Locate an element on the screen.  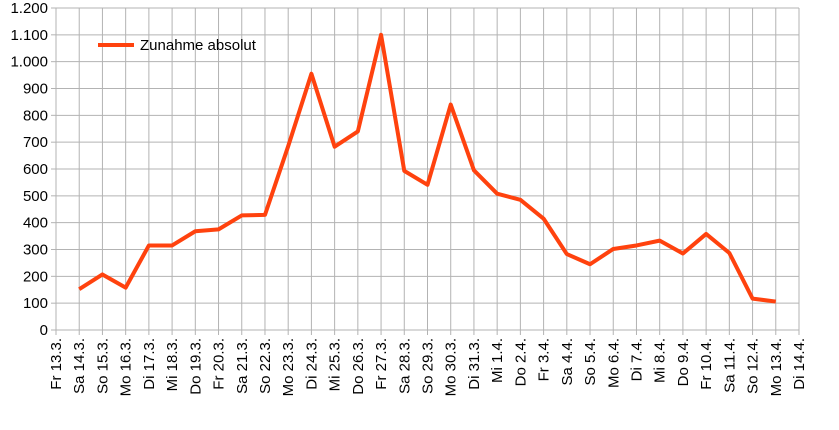
x-tick-label: Di 17.3. is located at coordinates (149, 364).